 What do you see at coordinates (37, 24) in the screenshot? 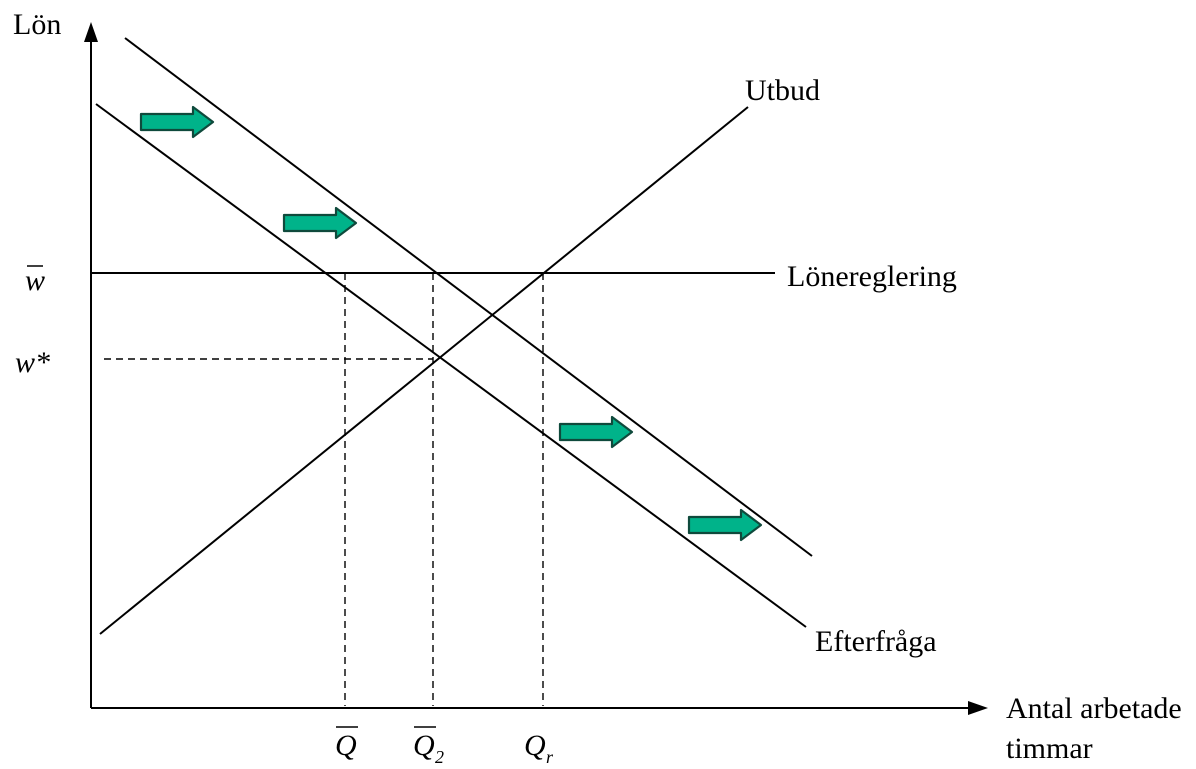
I see `y-axis-label: Lön` at bounding box center [37, 24].